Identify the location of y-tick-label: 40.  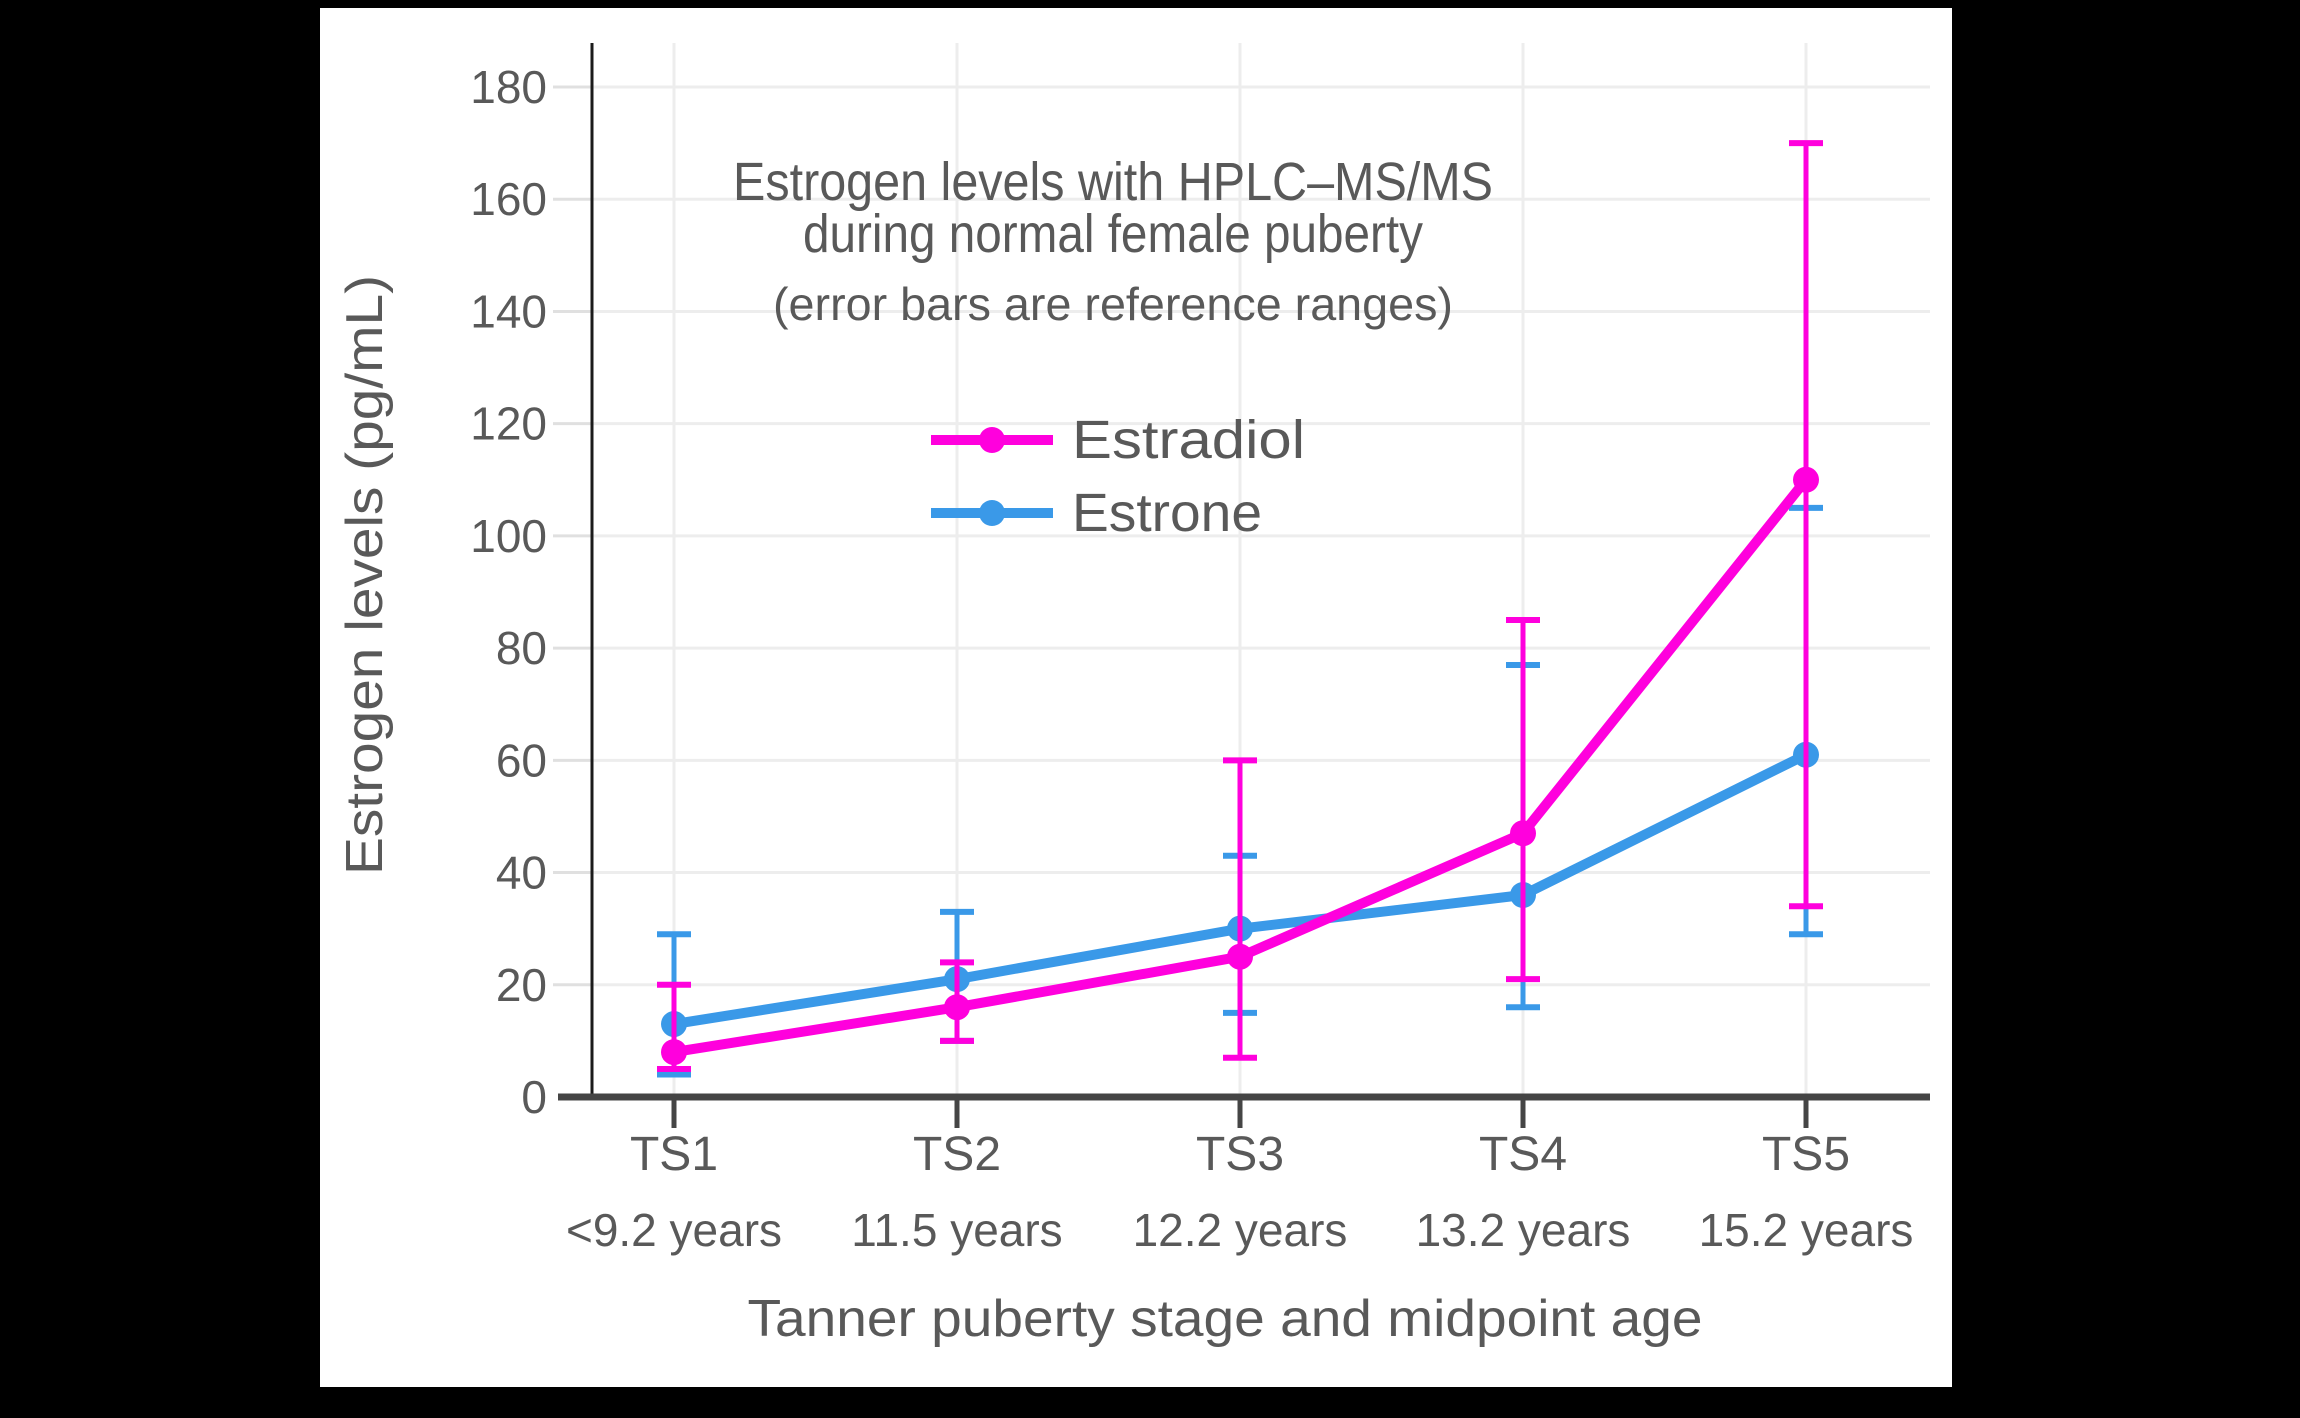
(521, 873).